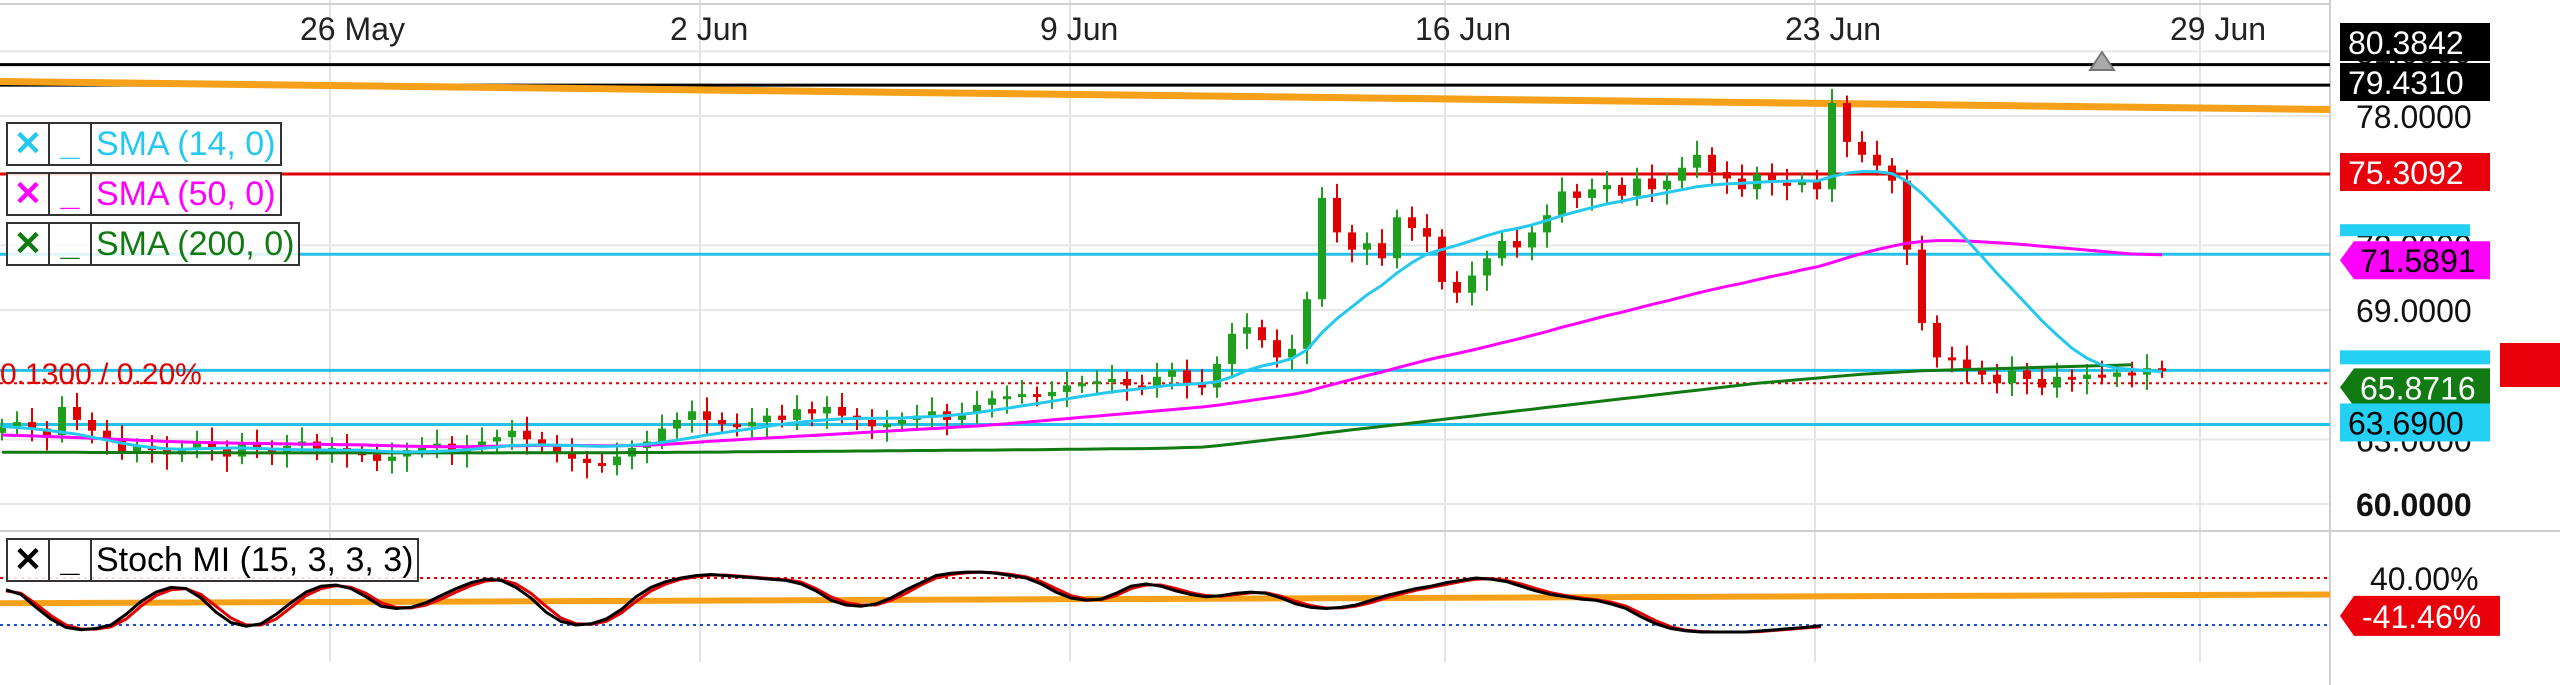  Describe the element at coordinates (2414, 117) in the screenshot. I see `y-tick-label: 78.0000` at that location.